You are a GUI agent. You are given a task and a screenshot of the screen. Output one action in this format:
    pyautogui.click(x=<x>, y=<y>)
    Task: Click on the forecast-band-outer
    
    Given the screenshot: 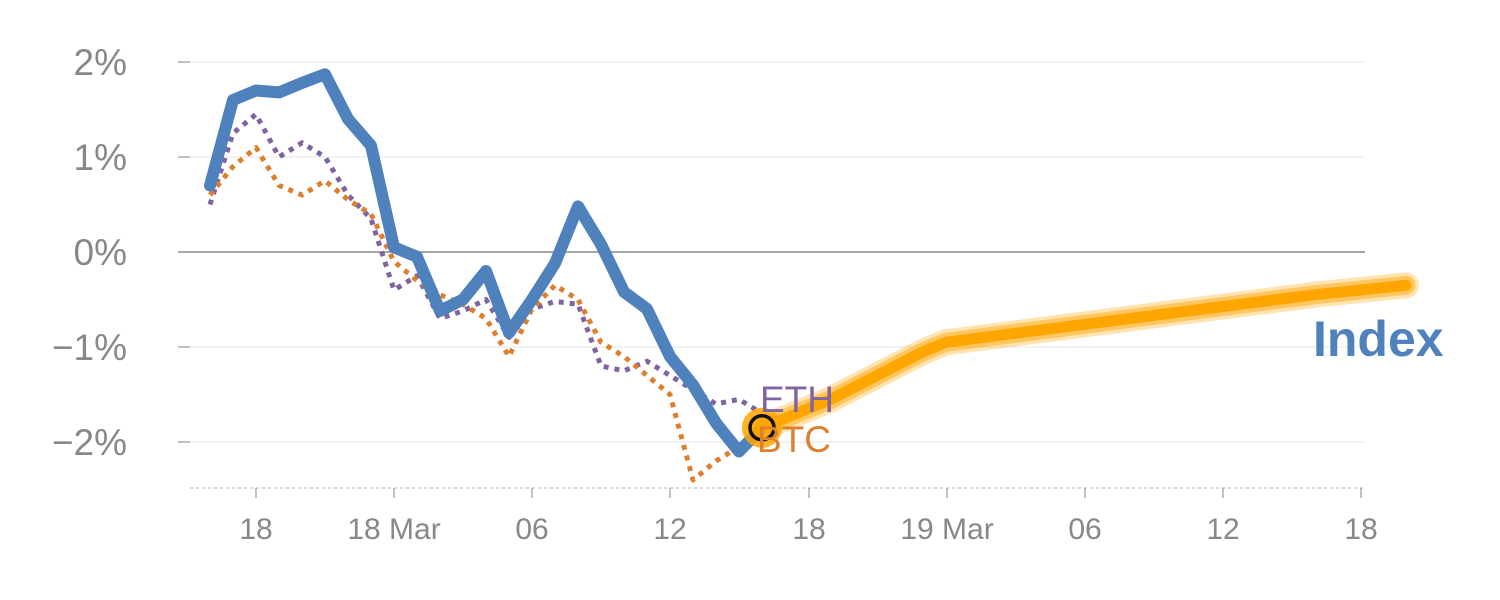 What is the action you would take?
    pyautogui.click(x=1084, y=356)
    